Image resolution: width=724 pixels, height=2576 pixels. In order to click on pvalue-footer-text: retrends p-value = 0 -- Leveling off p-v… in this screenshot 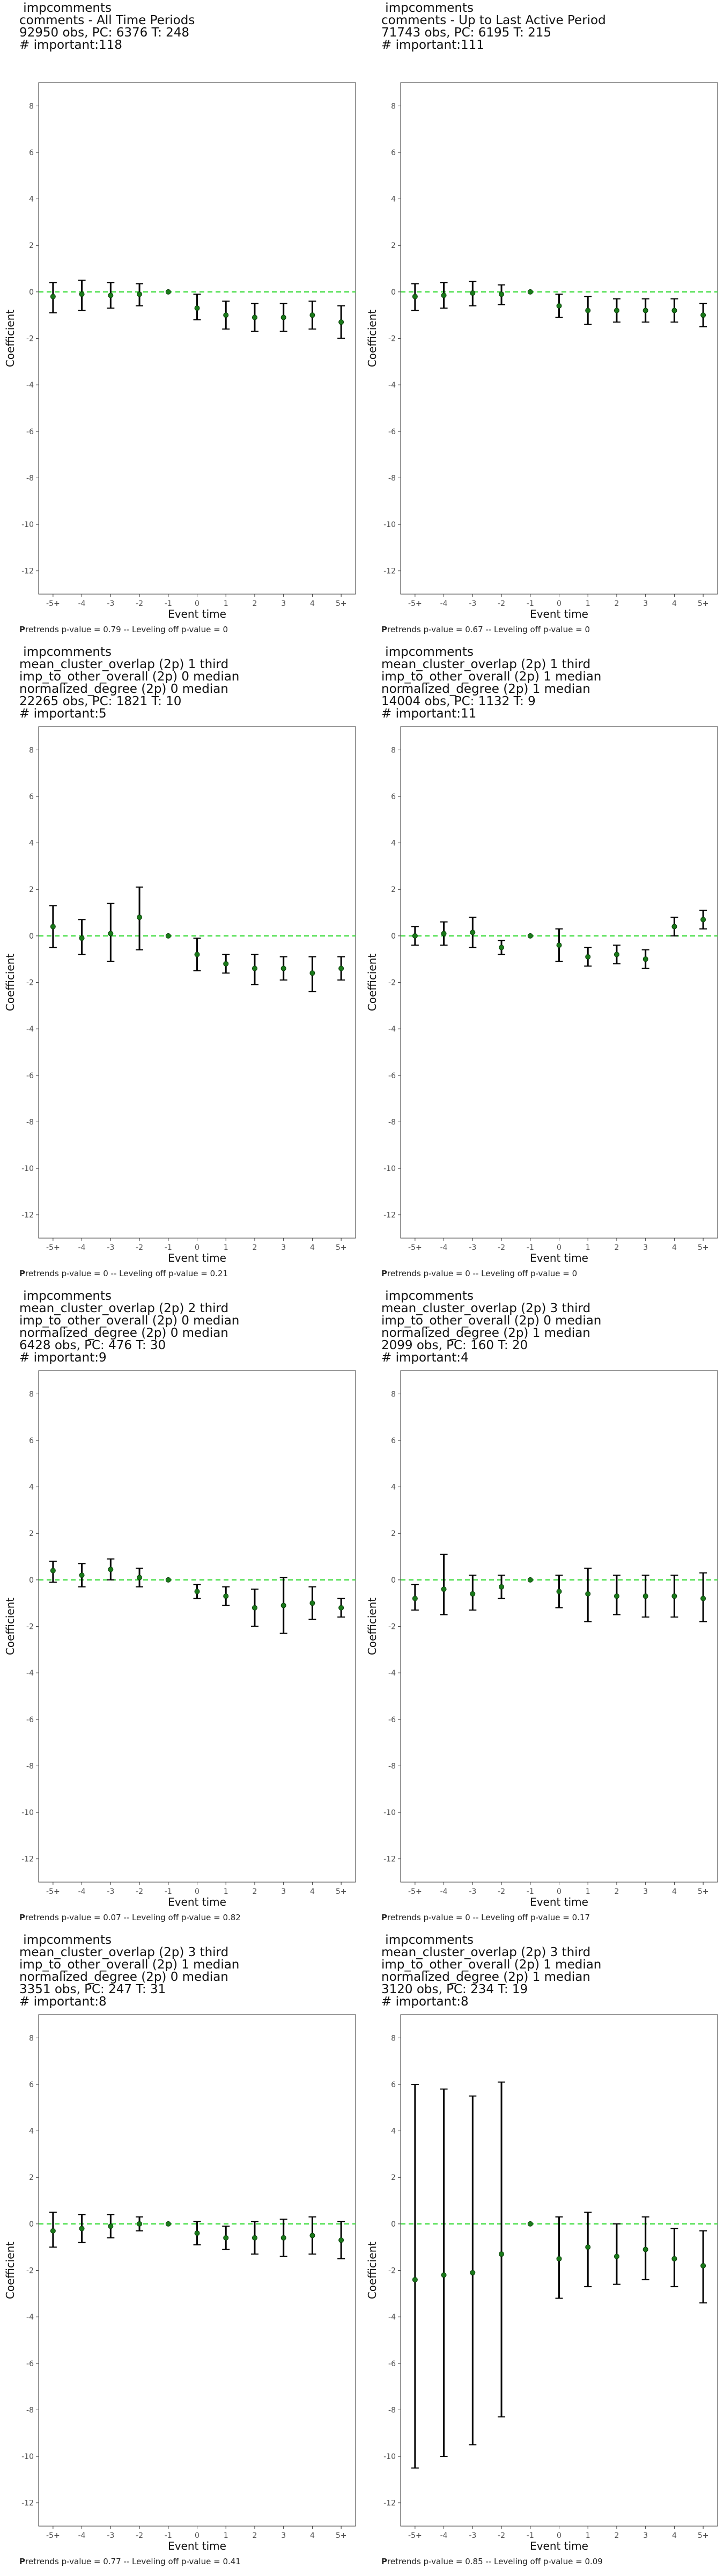, I will do `click(482, 1273)`.